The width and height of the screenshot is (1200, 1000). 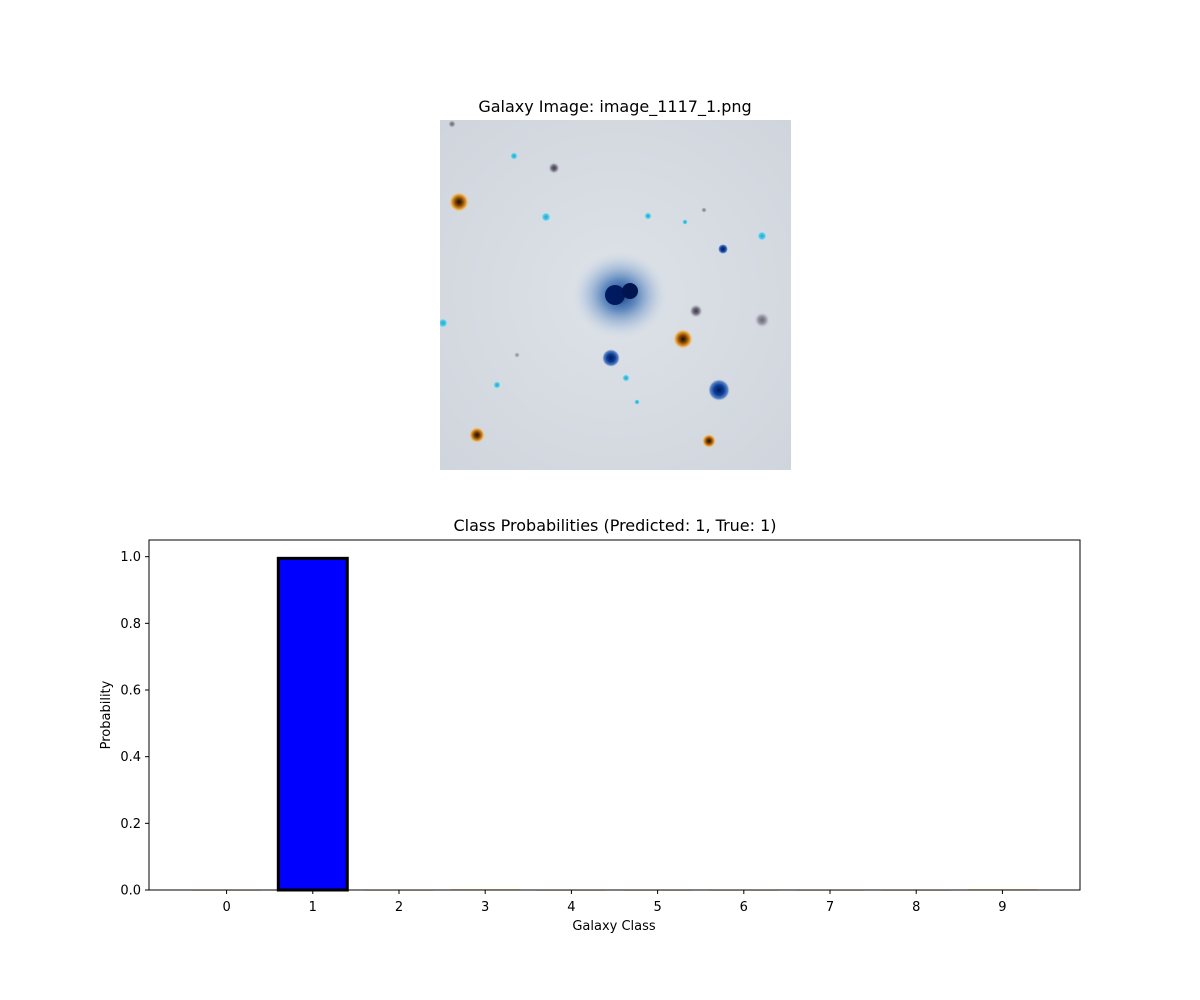 What do you see at coordinates (630, 291) in the screenshot?
I see `galaxy-core-secondary` at bounding box center [630, 291].